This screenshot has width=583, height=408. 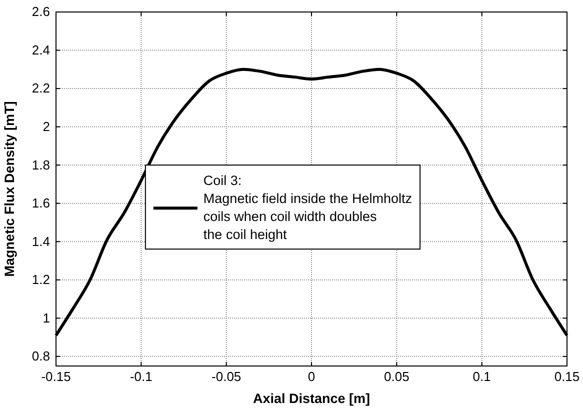 I want to click on x-tick-label: -0.05, so click(x=227, y=376).